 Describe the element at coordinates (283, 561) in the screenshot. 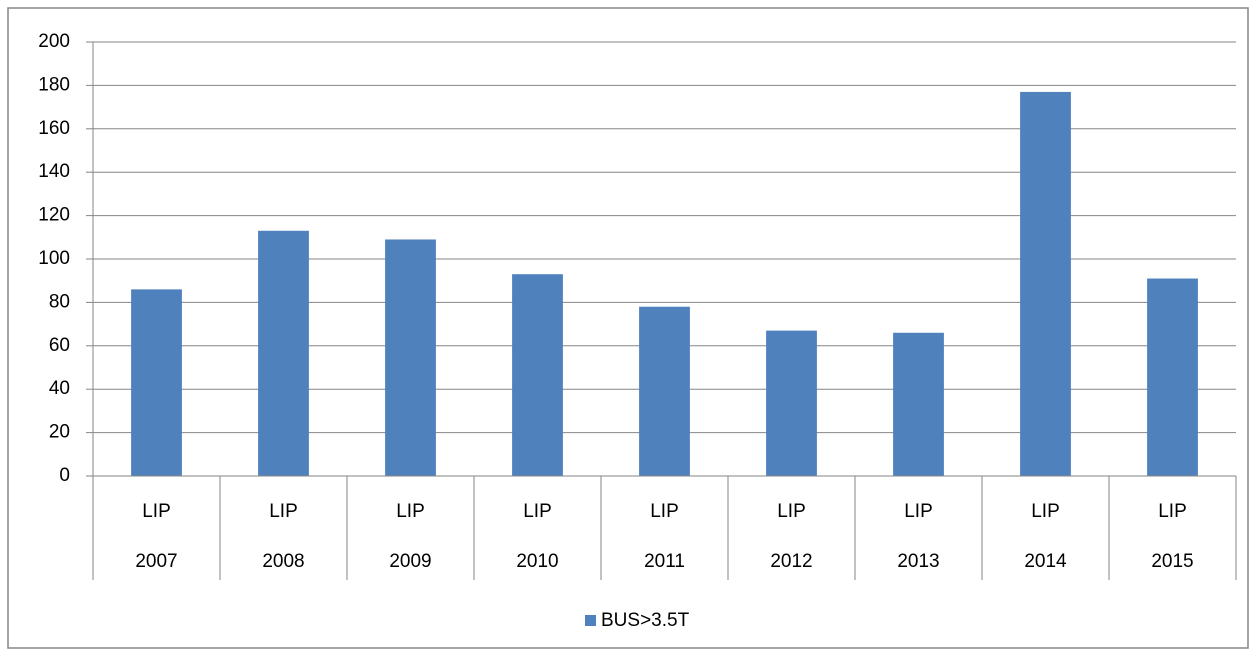

I see `x-tick-label: 2008` at that location.